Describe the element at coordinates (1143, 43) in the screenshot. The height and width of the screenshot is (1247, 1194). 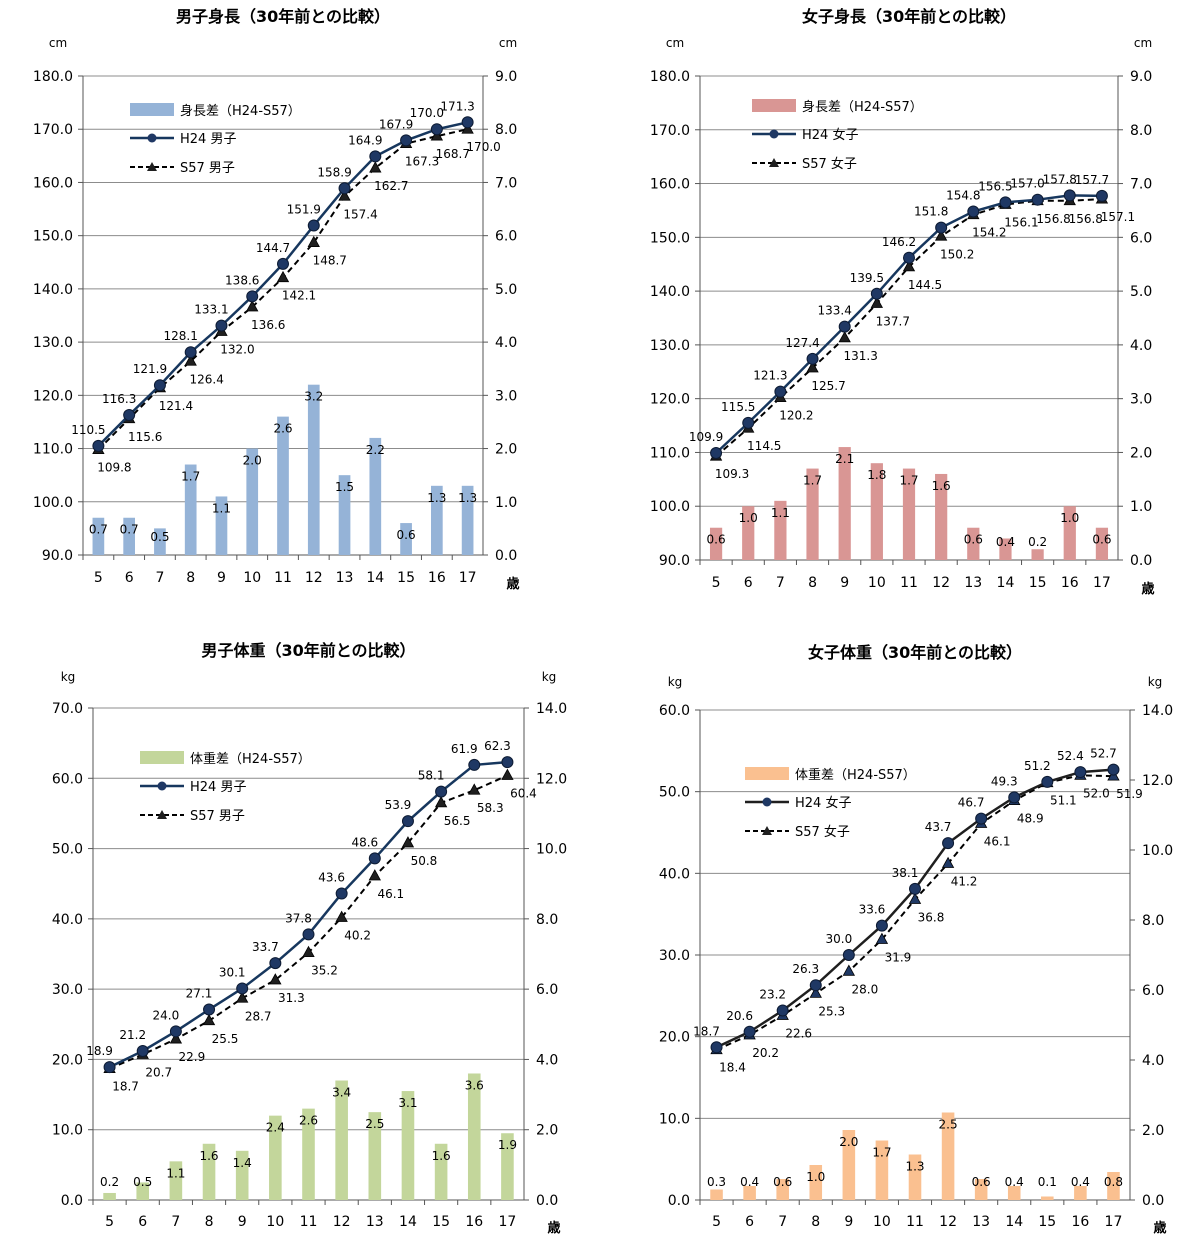
I see `right-axis-unit: cm` at that location.